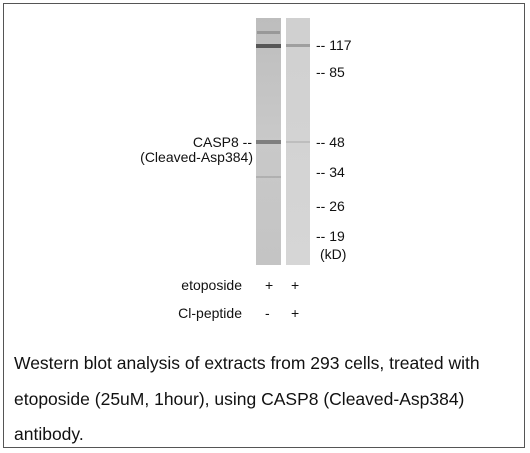 This screenshot has height=453, width=530. Describe the element at coordinates (330, 236) in the screenshot. I see `marker-label: -- 19` at that location.